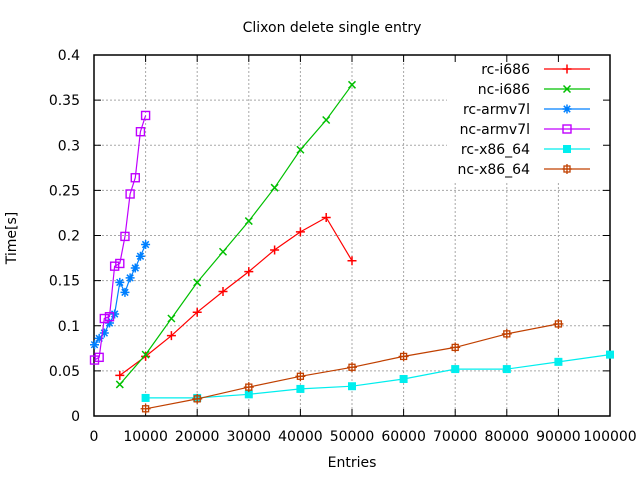 This screenshot has width=640, height=480. What do you see at coordinates (352, 463) in the screenshot?
I see `x-axis-label: Entries` at bounding box center [352, 463].